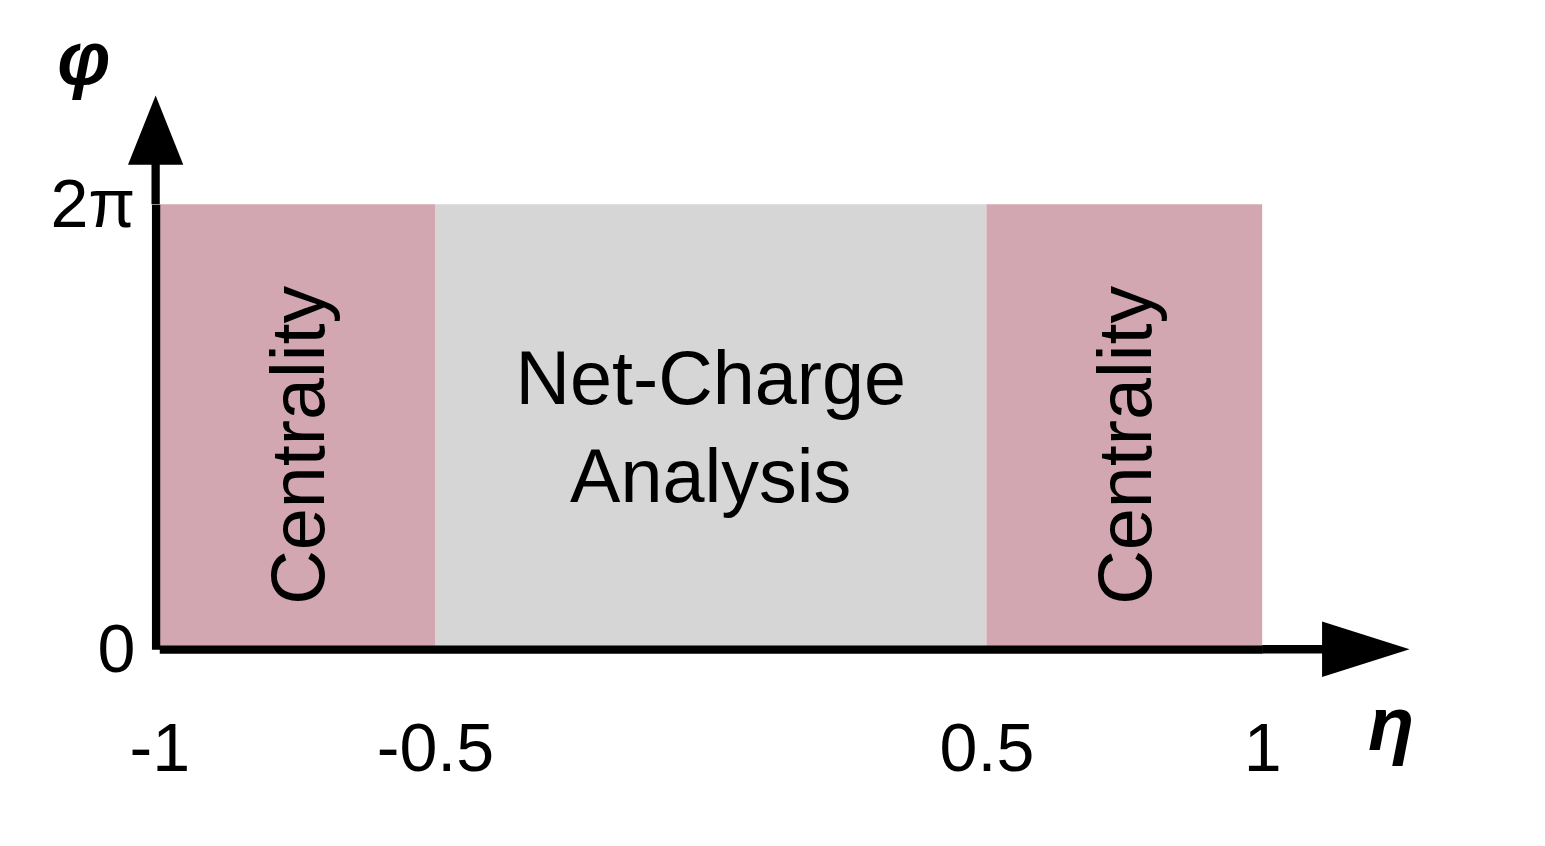 The image size is (1545, 846). I want to click on y-tick-label: 0, so click(116, 647).